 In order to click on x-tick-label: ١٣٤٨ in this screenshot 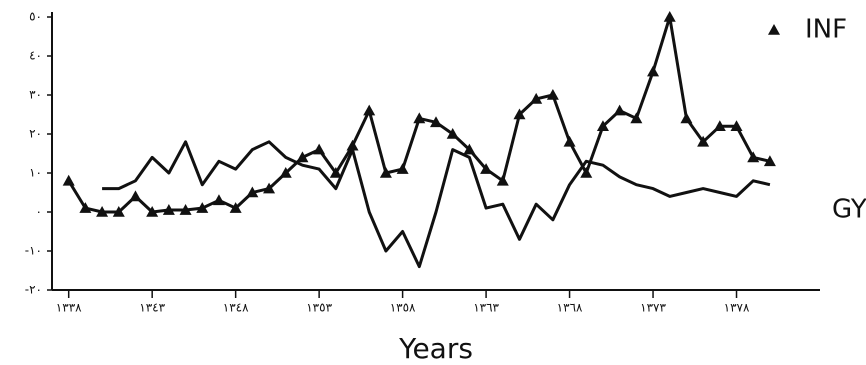, I will do `click(236, 308)`.